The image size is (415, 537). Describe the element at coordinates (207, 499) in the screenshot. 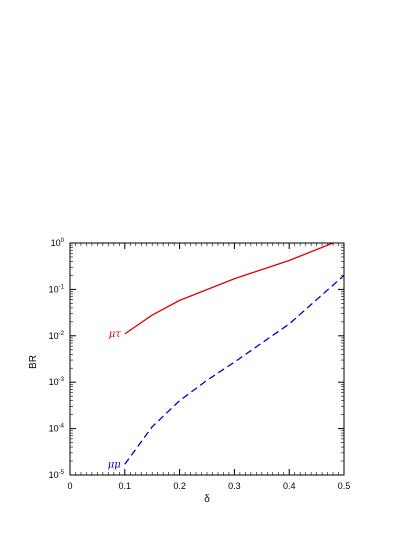

I see `x-axis-label: δ` at that location.